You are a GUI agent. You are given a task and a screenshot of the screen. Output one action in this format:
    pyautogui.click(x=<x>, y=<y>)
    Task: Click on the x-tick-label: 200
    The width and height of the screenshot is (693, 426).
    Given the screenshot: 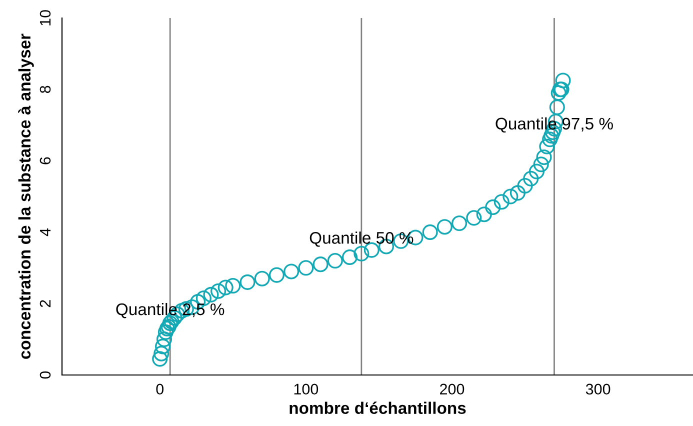 What is the action you would take?
    pyautogui.click(x=452, y=389)
    